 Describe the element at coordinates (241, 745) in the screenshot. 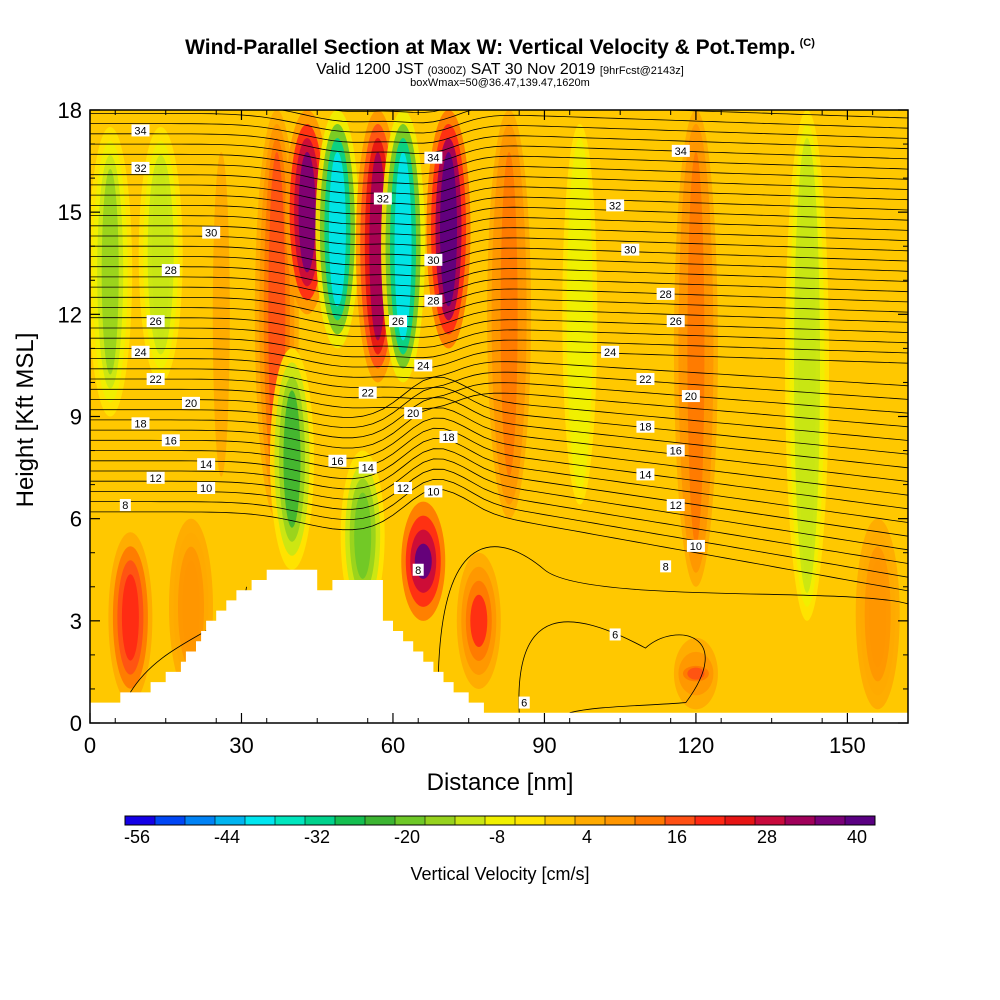

I see `x-tick-label: 30` at that location.